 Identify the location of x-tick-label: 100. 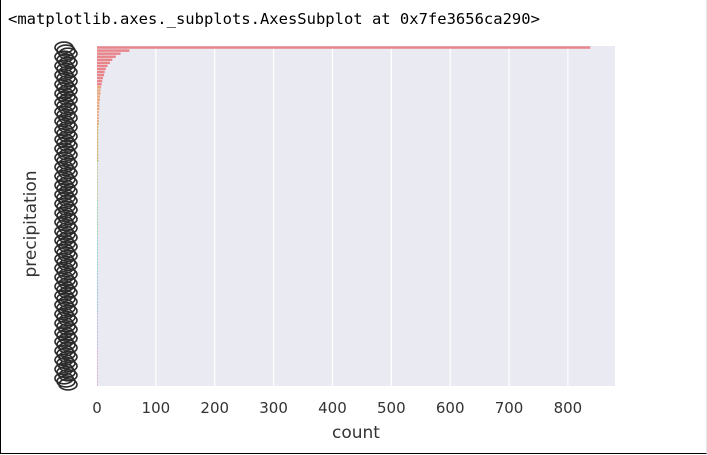
(156, 408).